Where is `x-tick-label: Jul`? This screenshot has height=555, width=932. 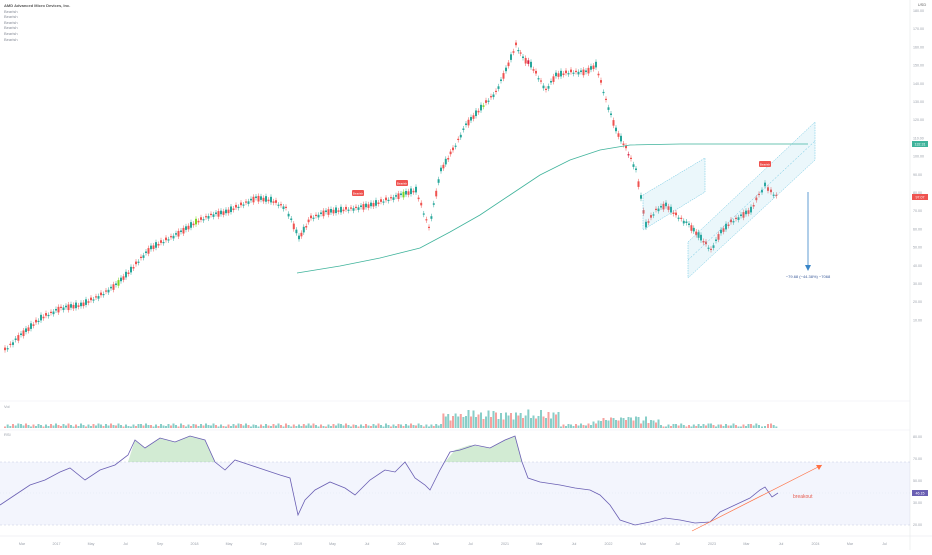
x-tick-label: Jul is located at coordinates (884, 544).